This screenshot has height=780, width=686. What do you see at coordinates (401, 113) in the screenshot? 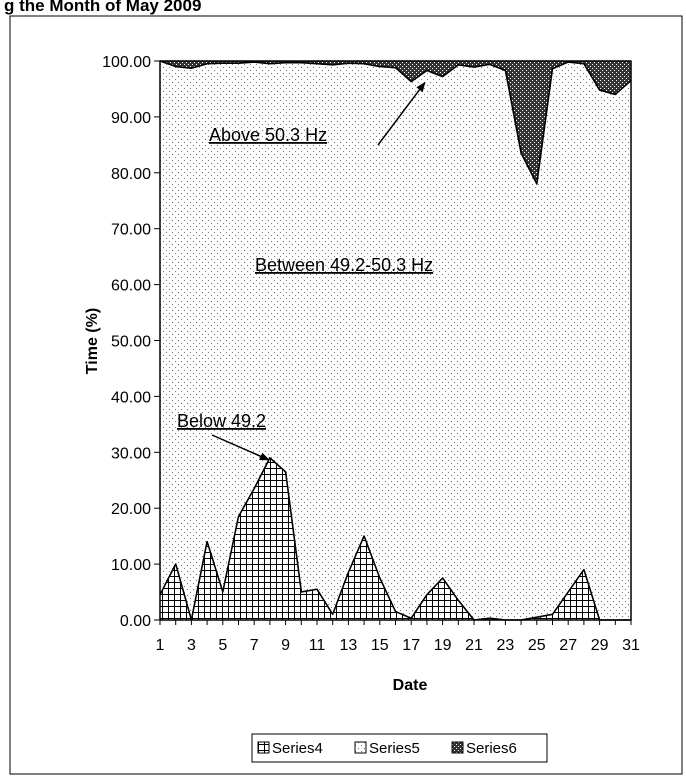
I see `annotation-above-arrow` at bounding box center [401, 113].